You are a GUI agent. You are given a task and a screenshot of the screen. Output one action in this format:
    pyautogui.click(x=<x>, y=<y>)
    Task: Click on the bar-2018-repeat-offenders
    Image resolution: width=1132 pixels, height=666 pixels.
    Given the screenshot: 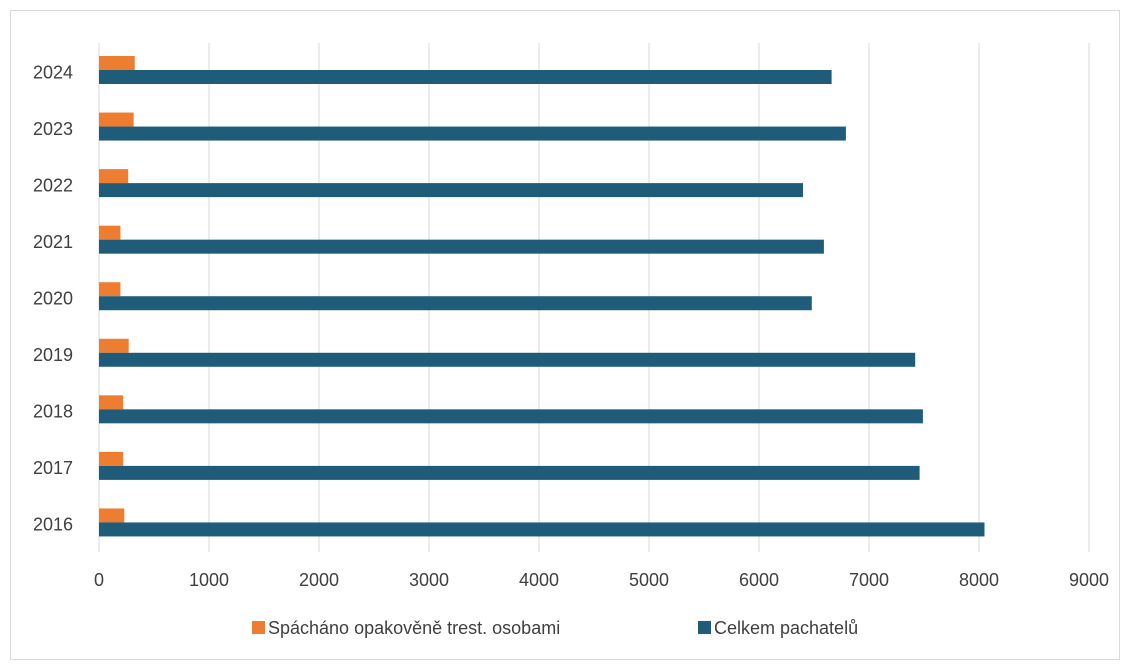 What is the action you would take?
    pyautogui.click(x=111, y=402)
    